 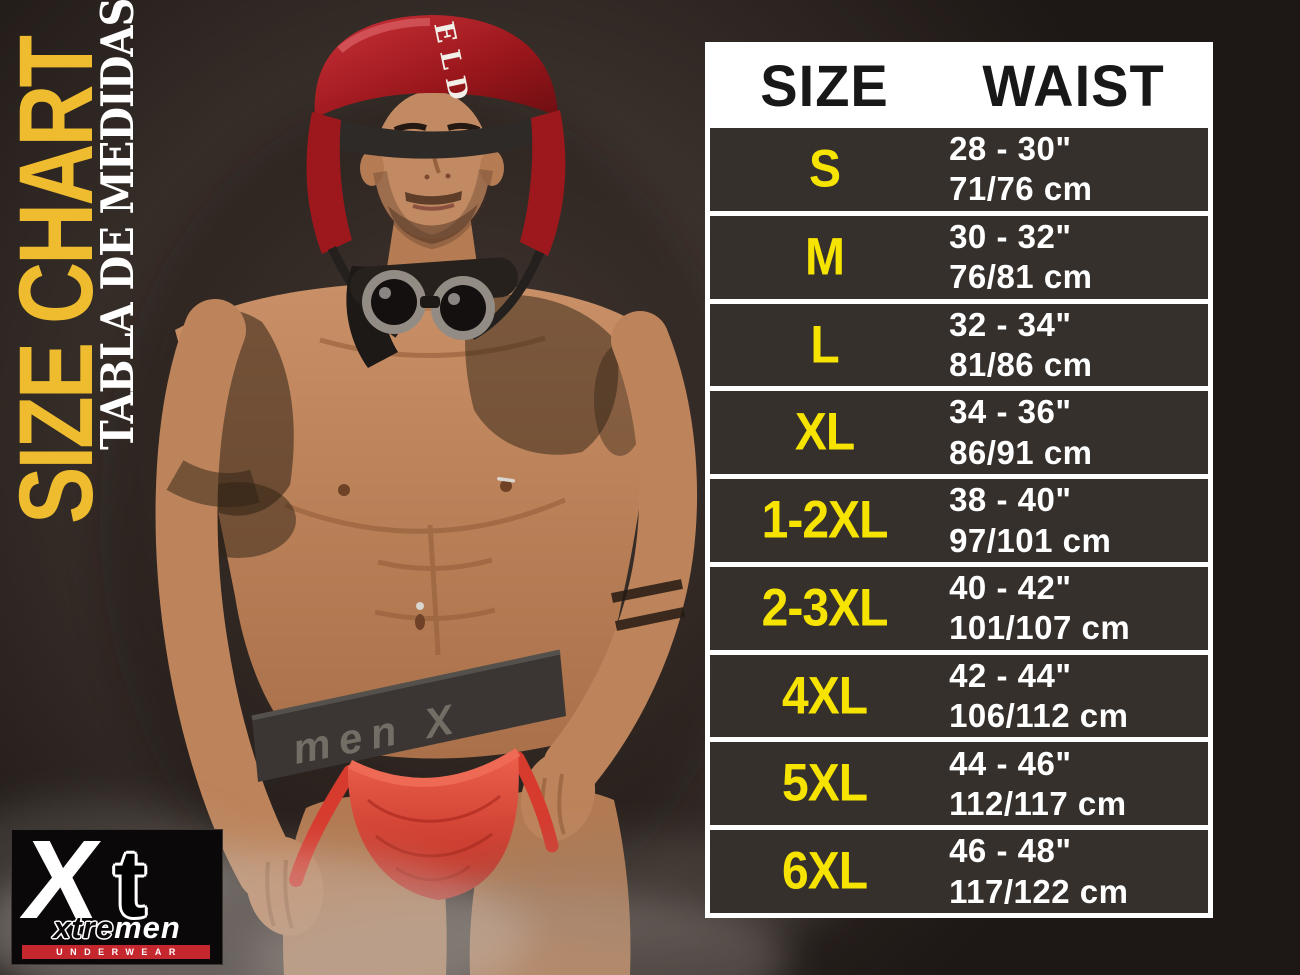 I want to click on size-table-header: SIZE WAIST, so click(x=959, y=85).